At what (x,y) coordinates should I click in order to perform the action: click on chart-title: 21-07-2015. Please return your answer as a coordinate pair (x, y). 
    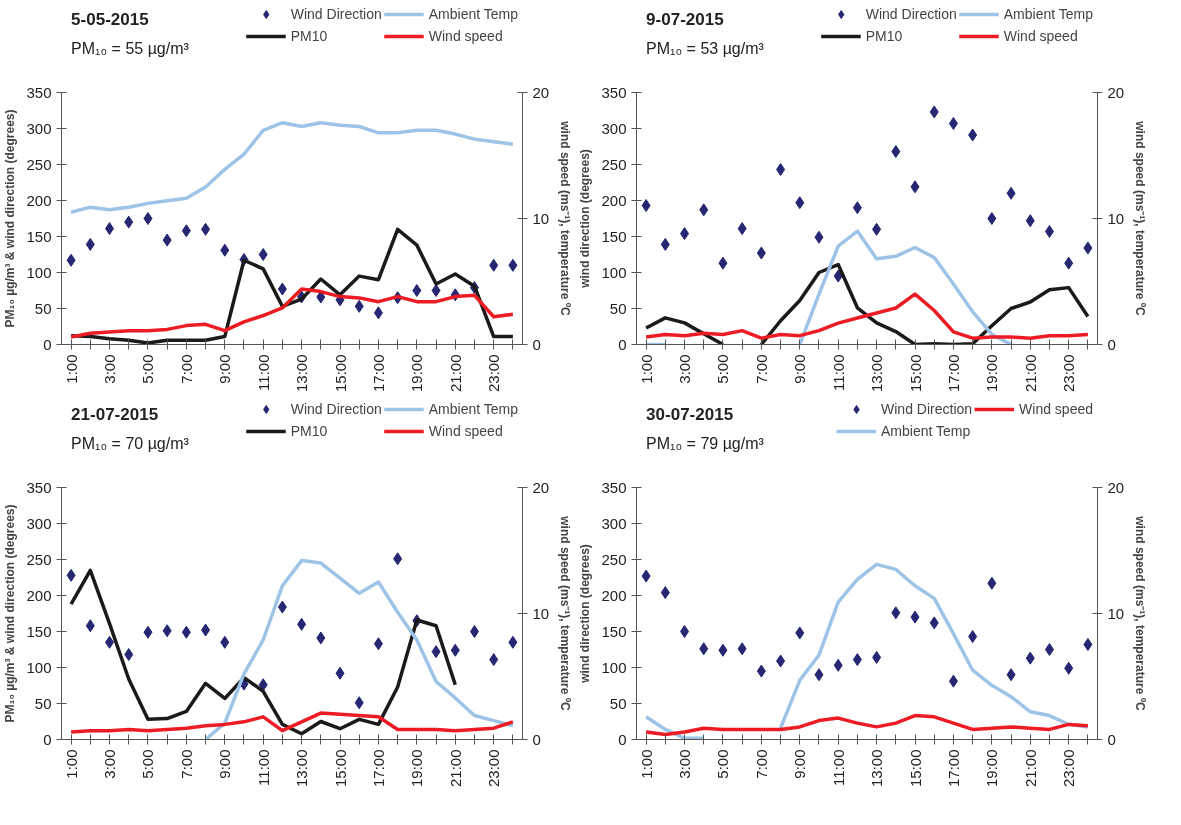
    Looking at the image, I should click on (115, 414).